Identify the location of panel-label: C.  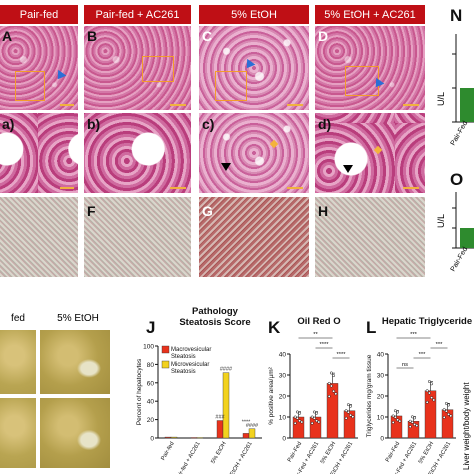
(207, 36).